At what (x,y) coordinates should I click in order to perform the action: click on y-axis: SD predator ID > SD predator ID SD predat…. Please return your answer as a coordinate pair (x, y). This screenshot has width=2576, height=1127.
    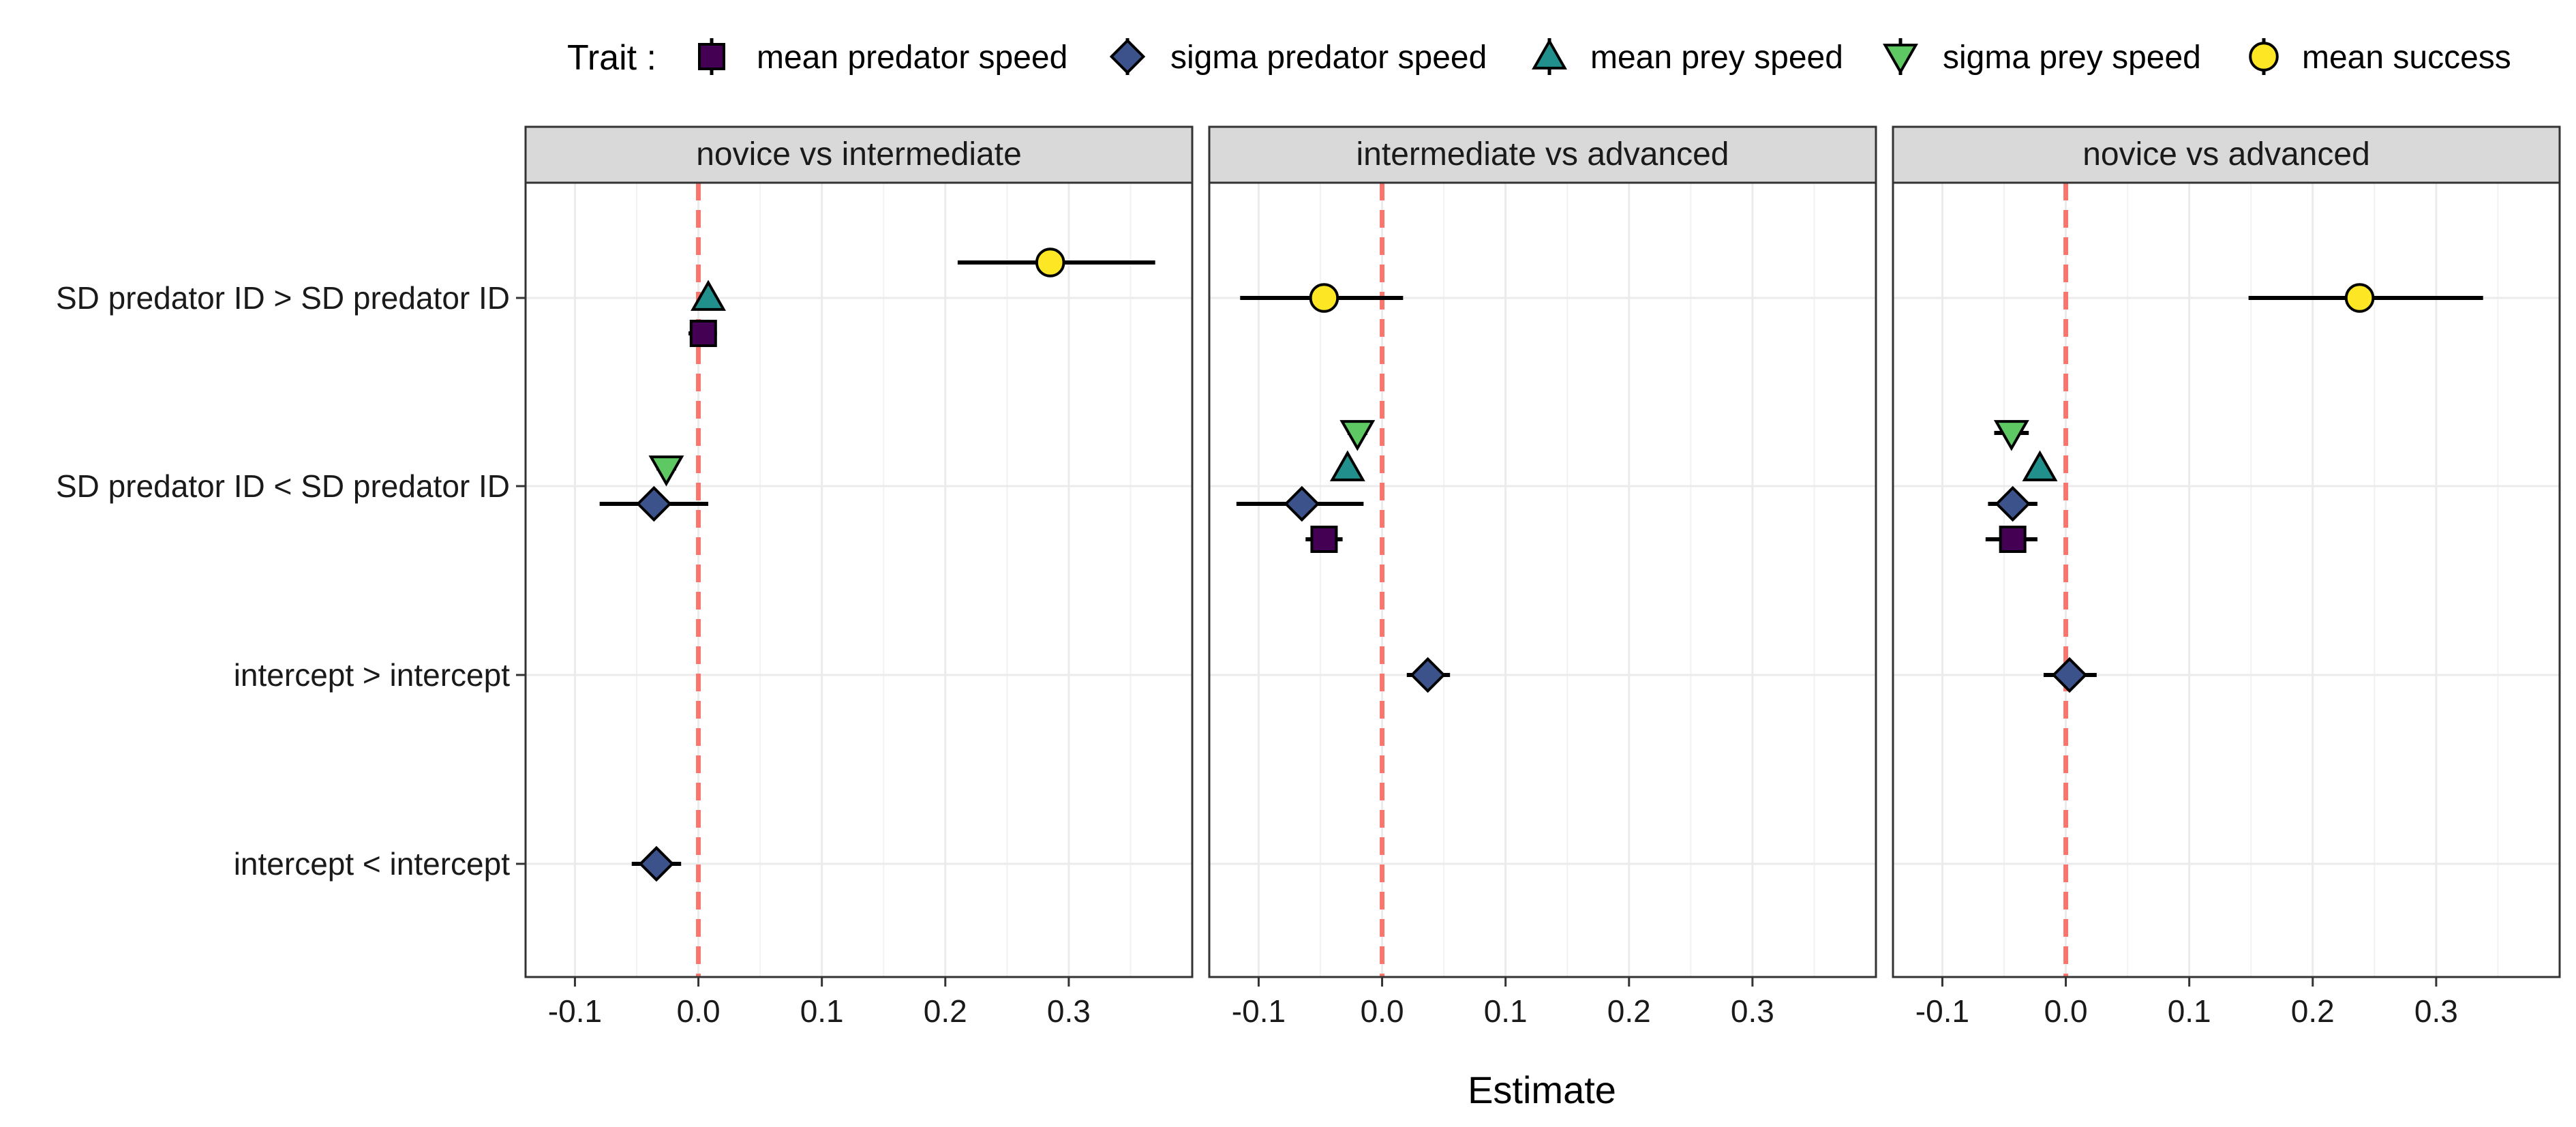
    Looking at the image, I should click on (291, 581).